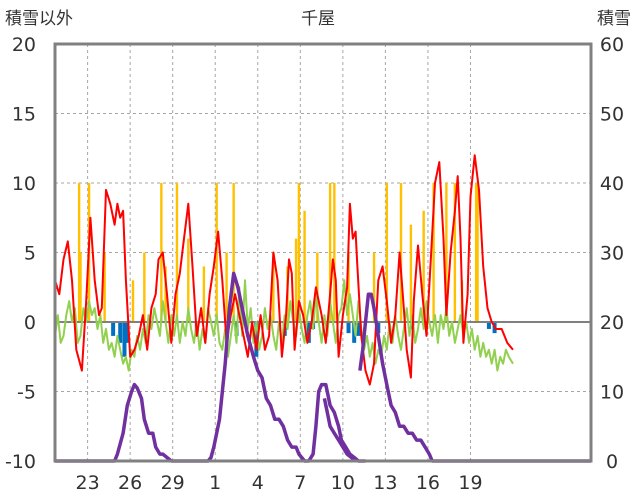  I want to click on x-tick-label: 26, so click(130, 483).